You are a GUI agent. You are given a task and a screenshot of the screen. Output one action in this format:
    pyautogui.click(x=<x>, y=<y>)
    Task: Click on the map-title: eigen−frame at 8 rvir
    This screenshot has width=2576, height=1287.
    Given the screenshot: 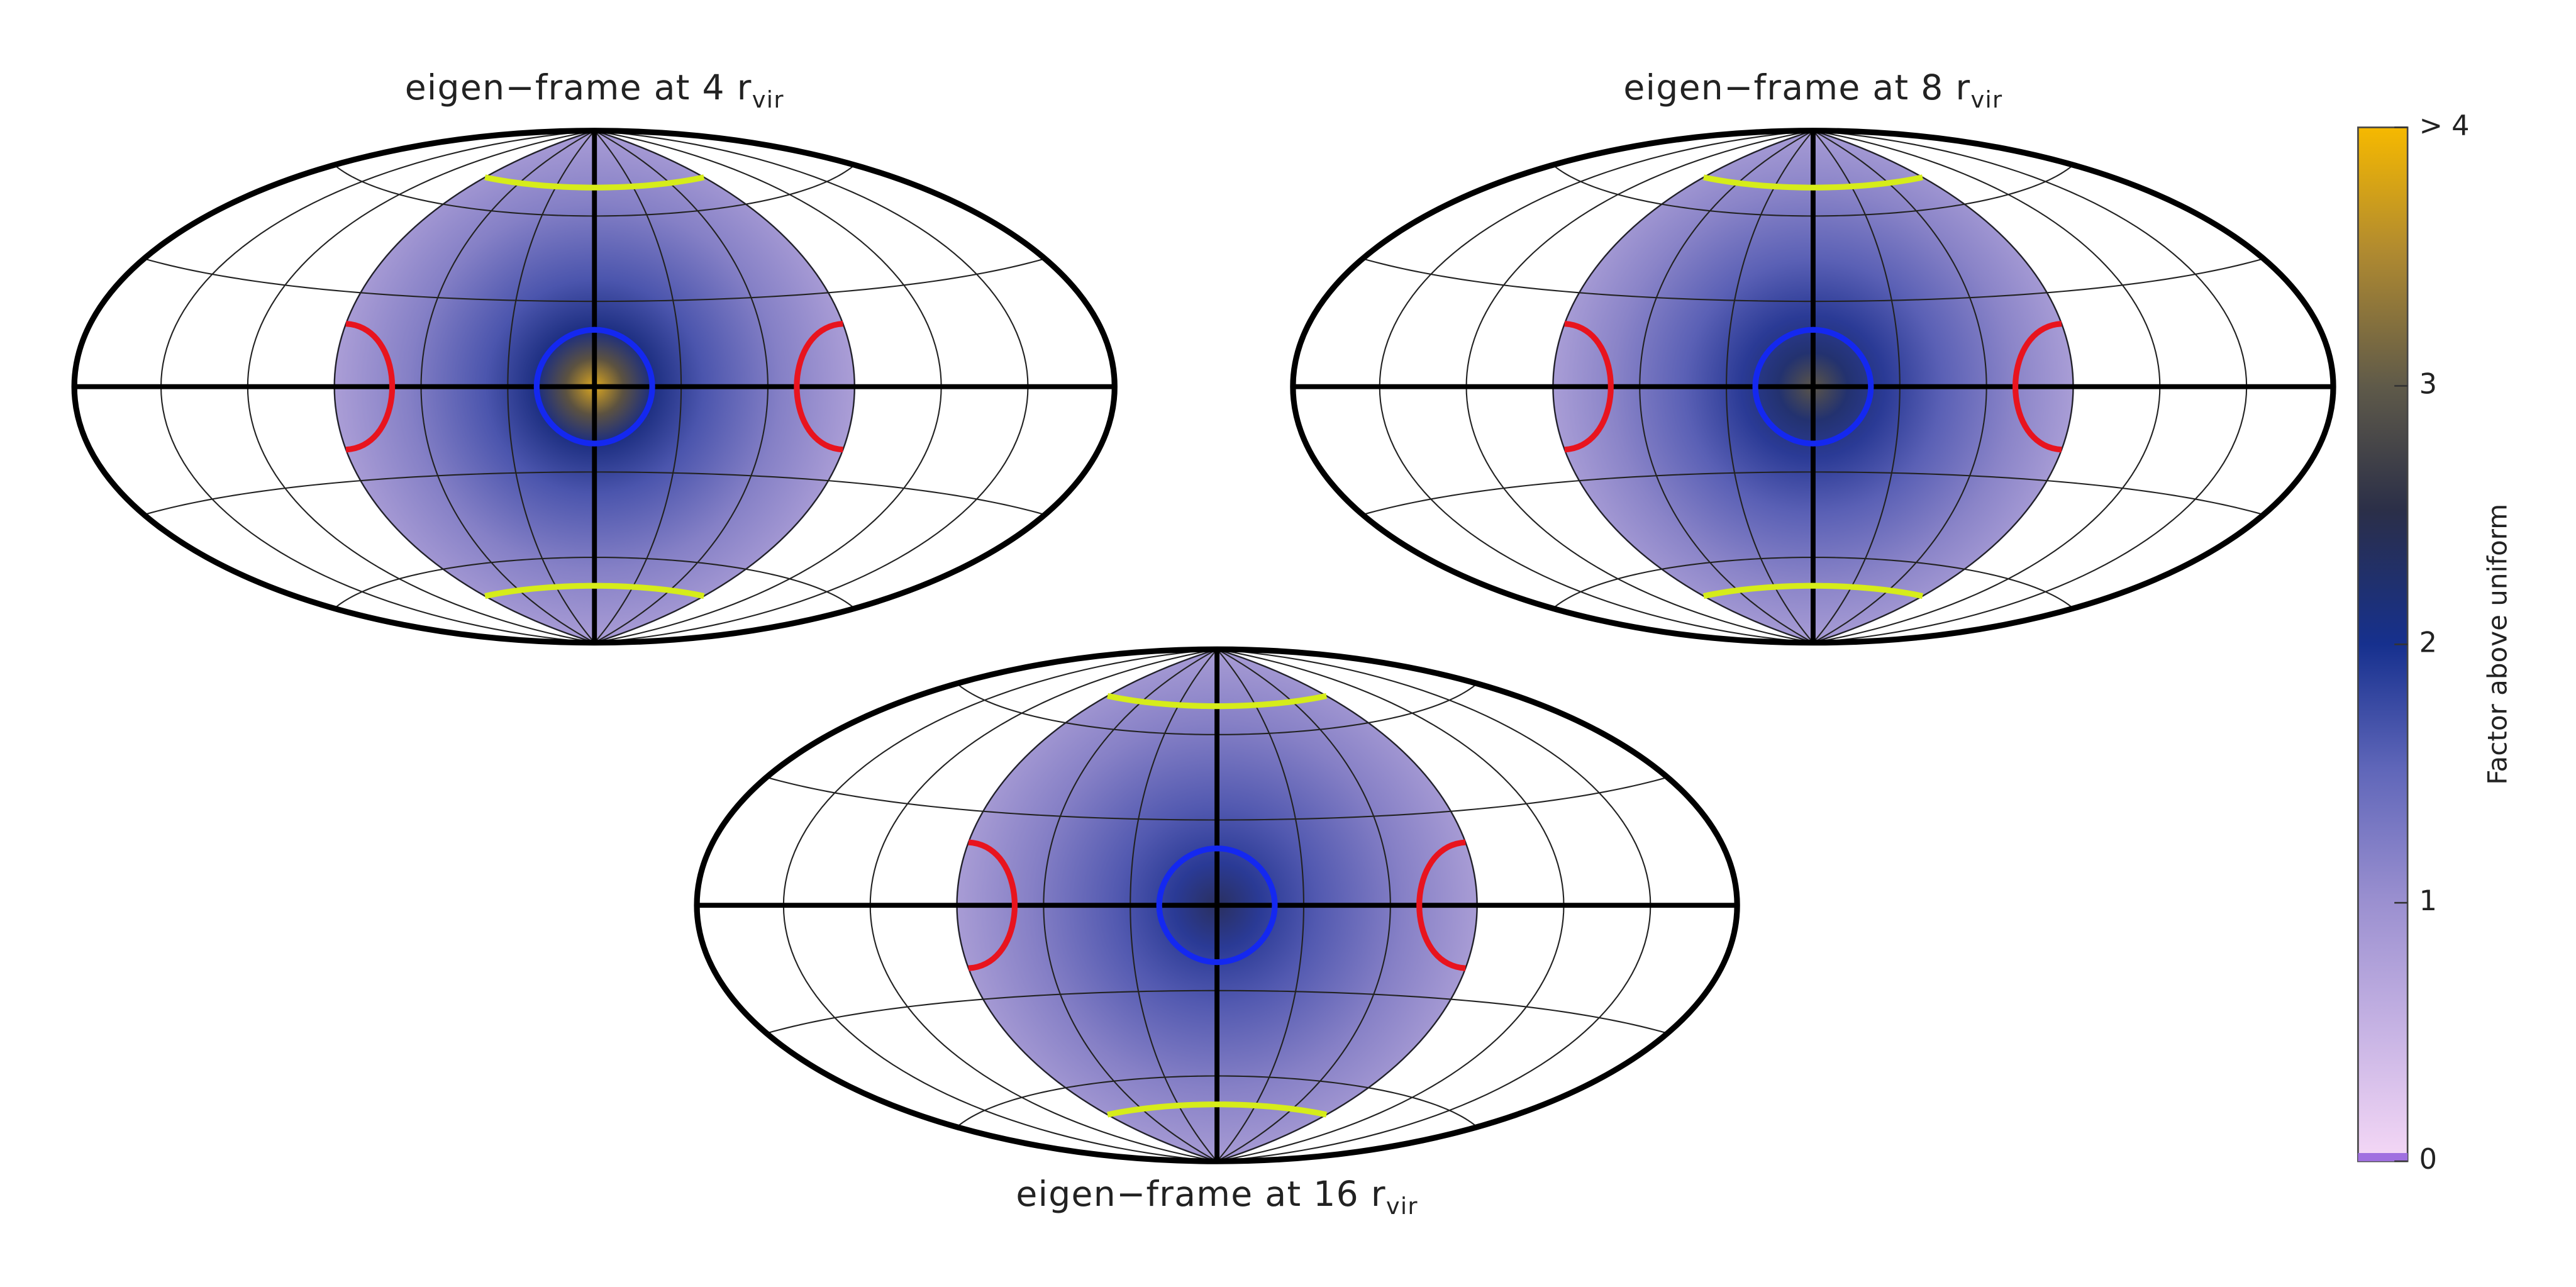 What is the action you would take?
    pyautogui.click(x=1812, y=90)
    